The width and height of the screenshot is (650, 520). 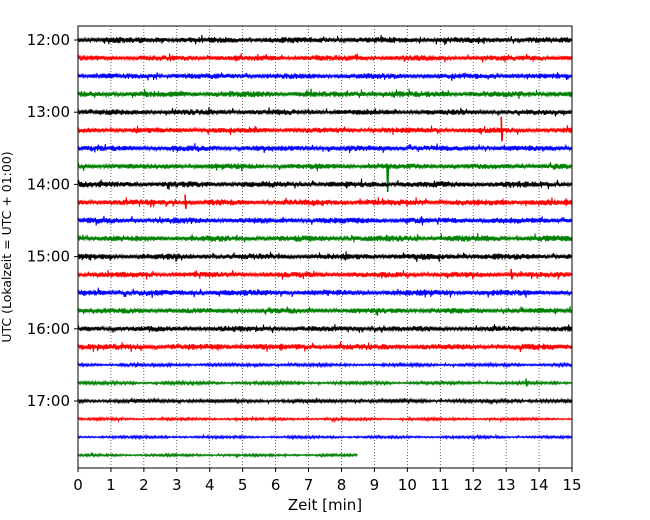 What do you see at coordinates (327, 481) in the screenshot?
I see `x-axis: 0 1 2 3 4 5 6 7 8 9 10 11 12 13 14 15` at bounding box center [327, 481].